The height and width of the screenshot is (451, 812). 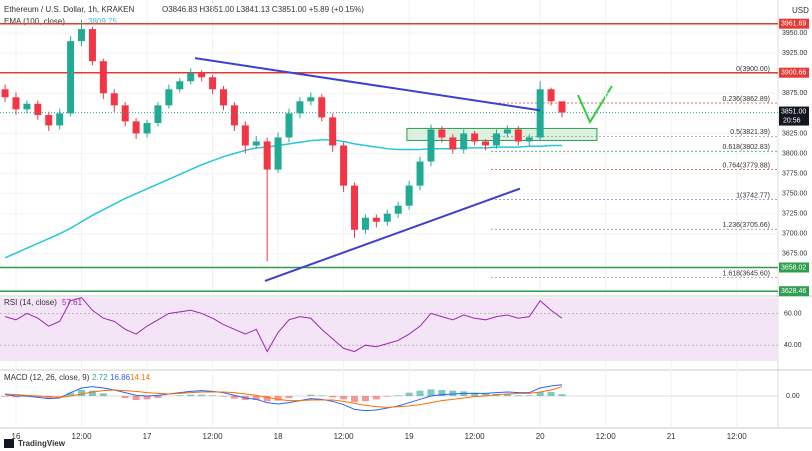 What do you see at coordinates (753, 69) in the screenshot?
I see `fib-label: 0(3900.00)` at bounding box center [753, 69].